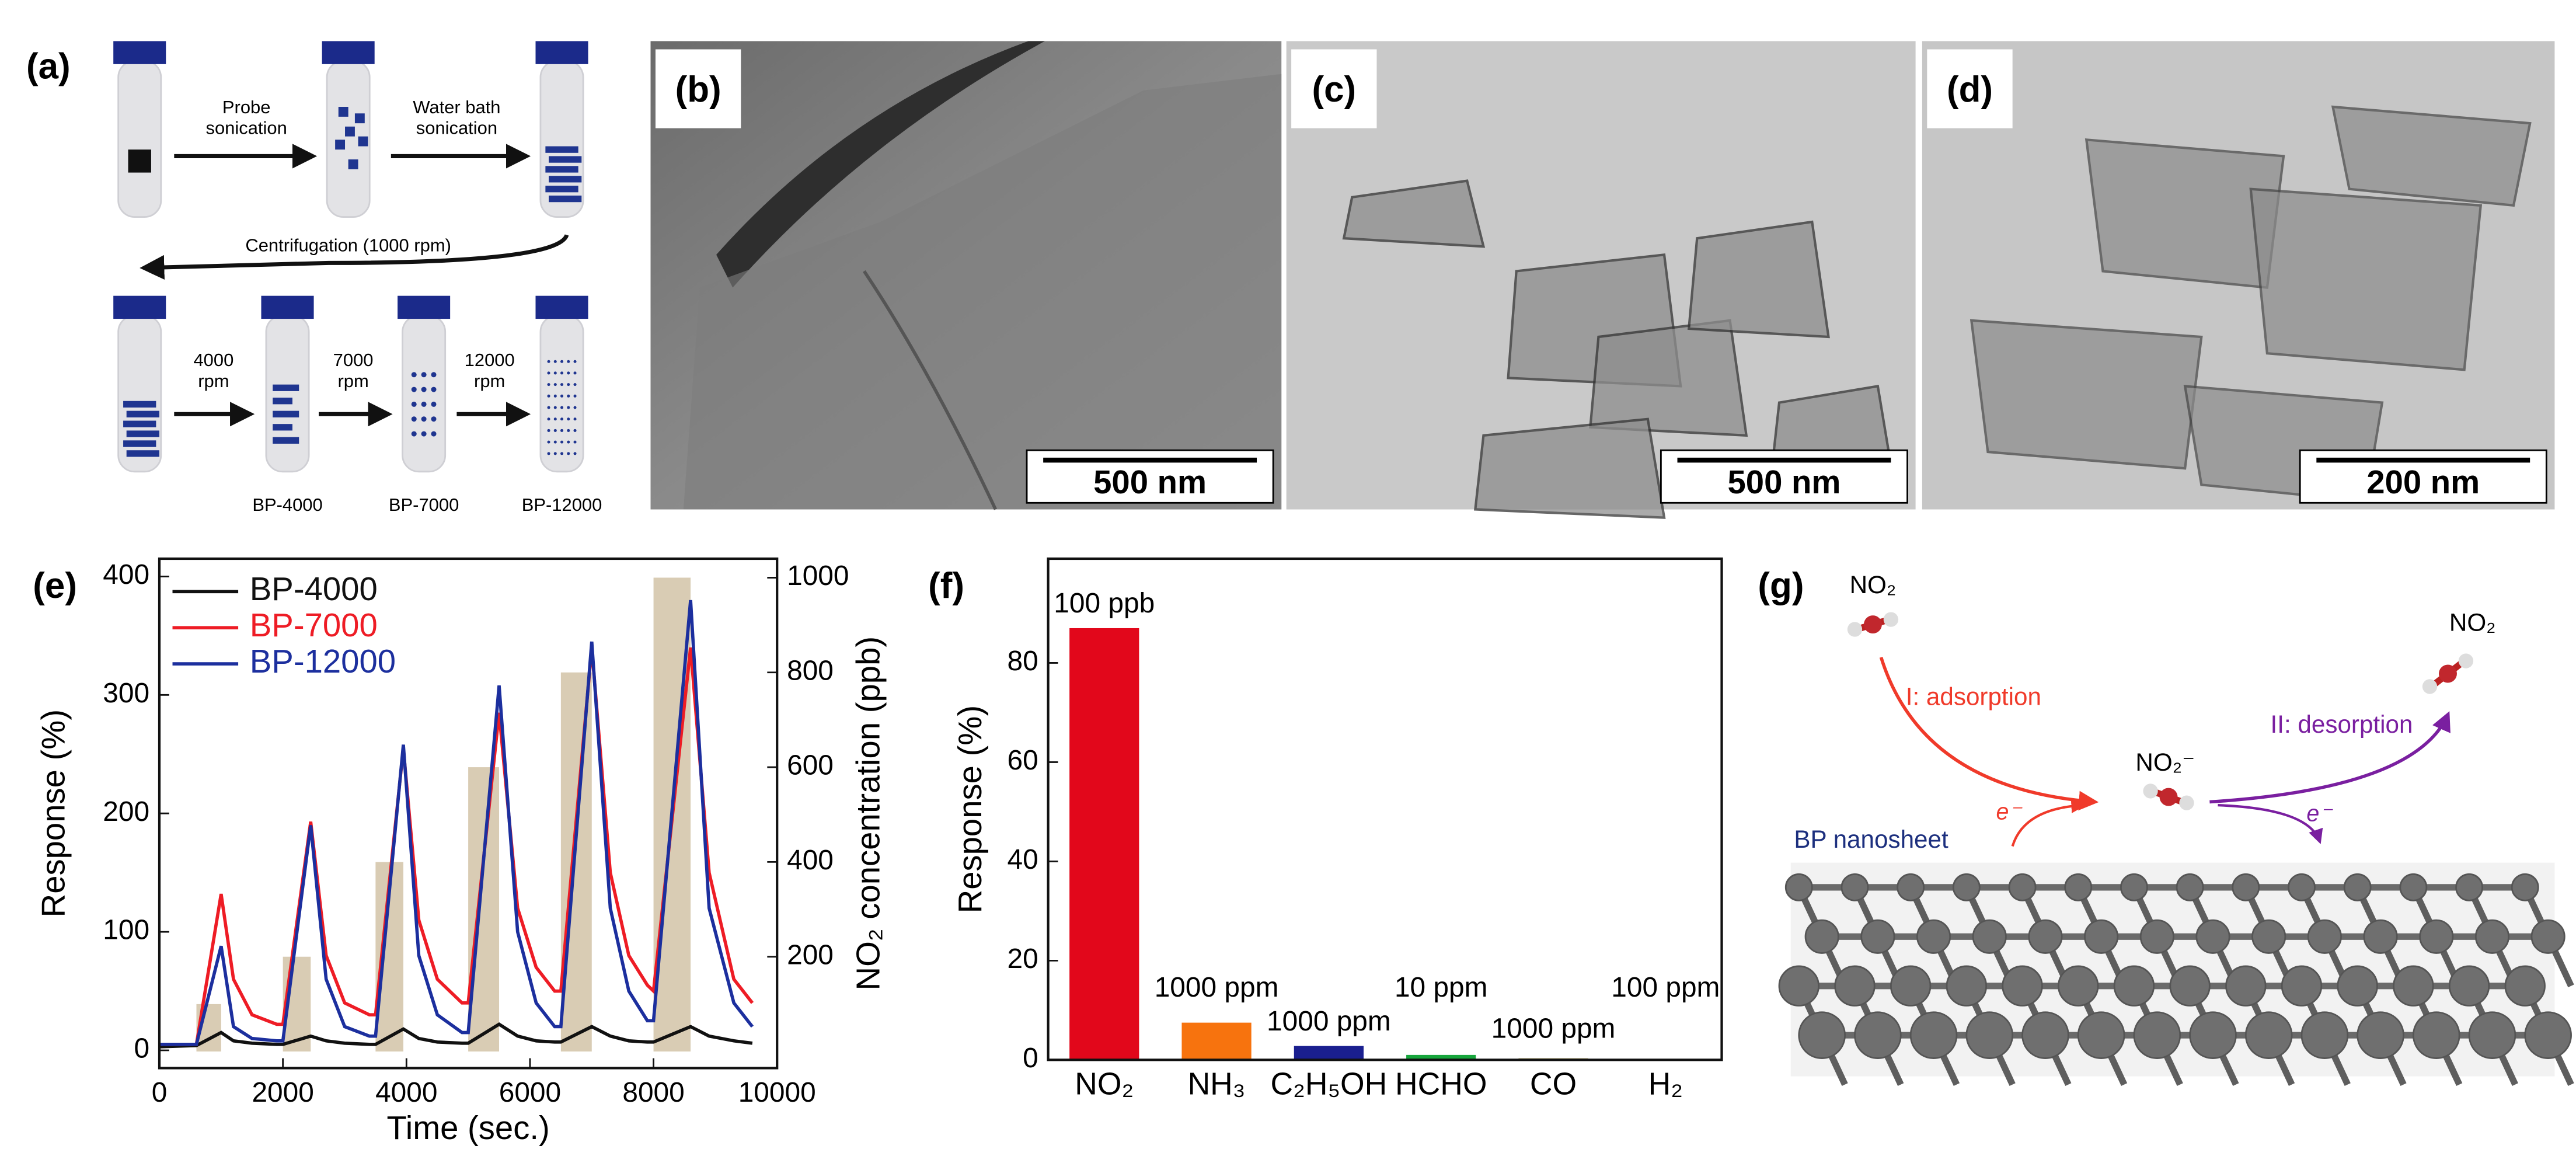  Describe the element at coordinates (1781, 586) in the screenshot. I see `panel-label: (g)` at that location.